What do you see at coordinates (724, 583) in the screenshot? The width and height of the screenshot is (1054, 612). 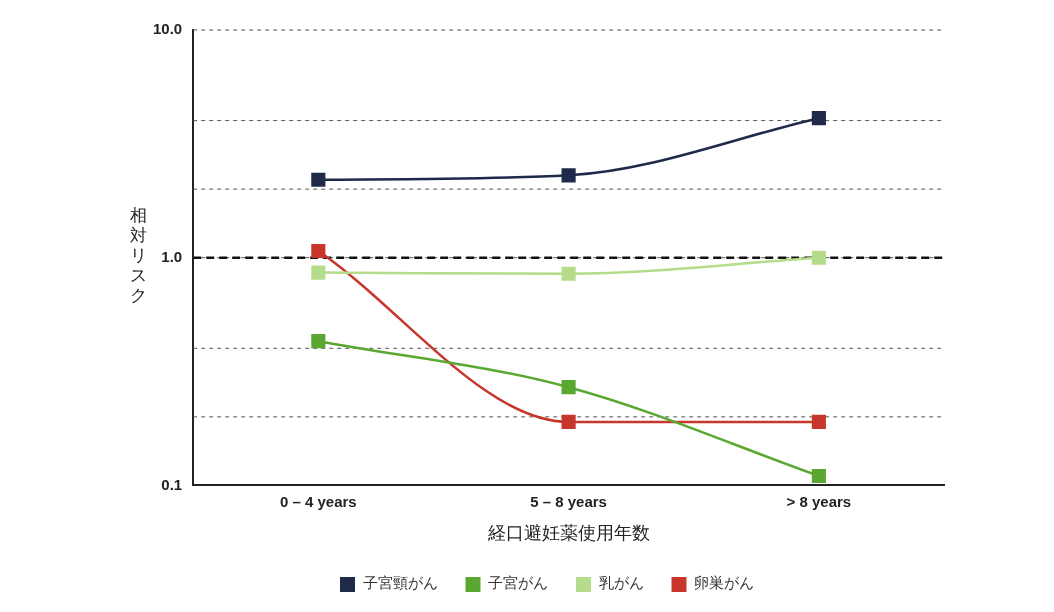 I see `legend-label: 卵巣がん` at bounding box center [724, 583].